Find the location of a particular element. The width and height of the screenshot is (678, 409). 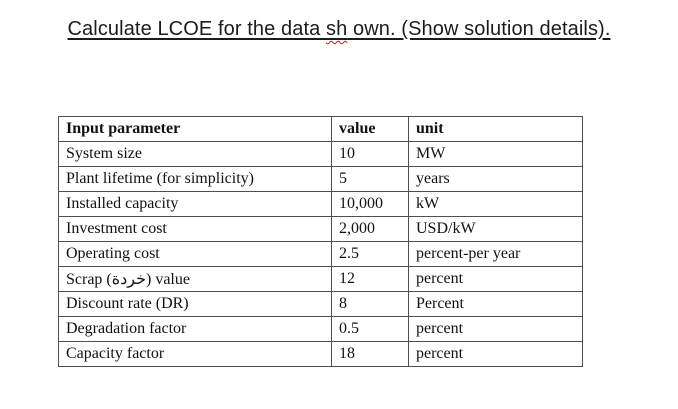

table-row: Discount rate (DR) 8 Percent is located at coordinates (320, 304).